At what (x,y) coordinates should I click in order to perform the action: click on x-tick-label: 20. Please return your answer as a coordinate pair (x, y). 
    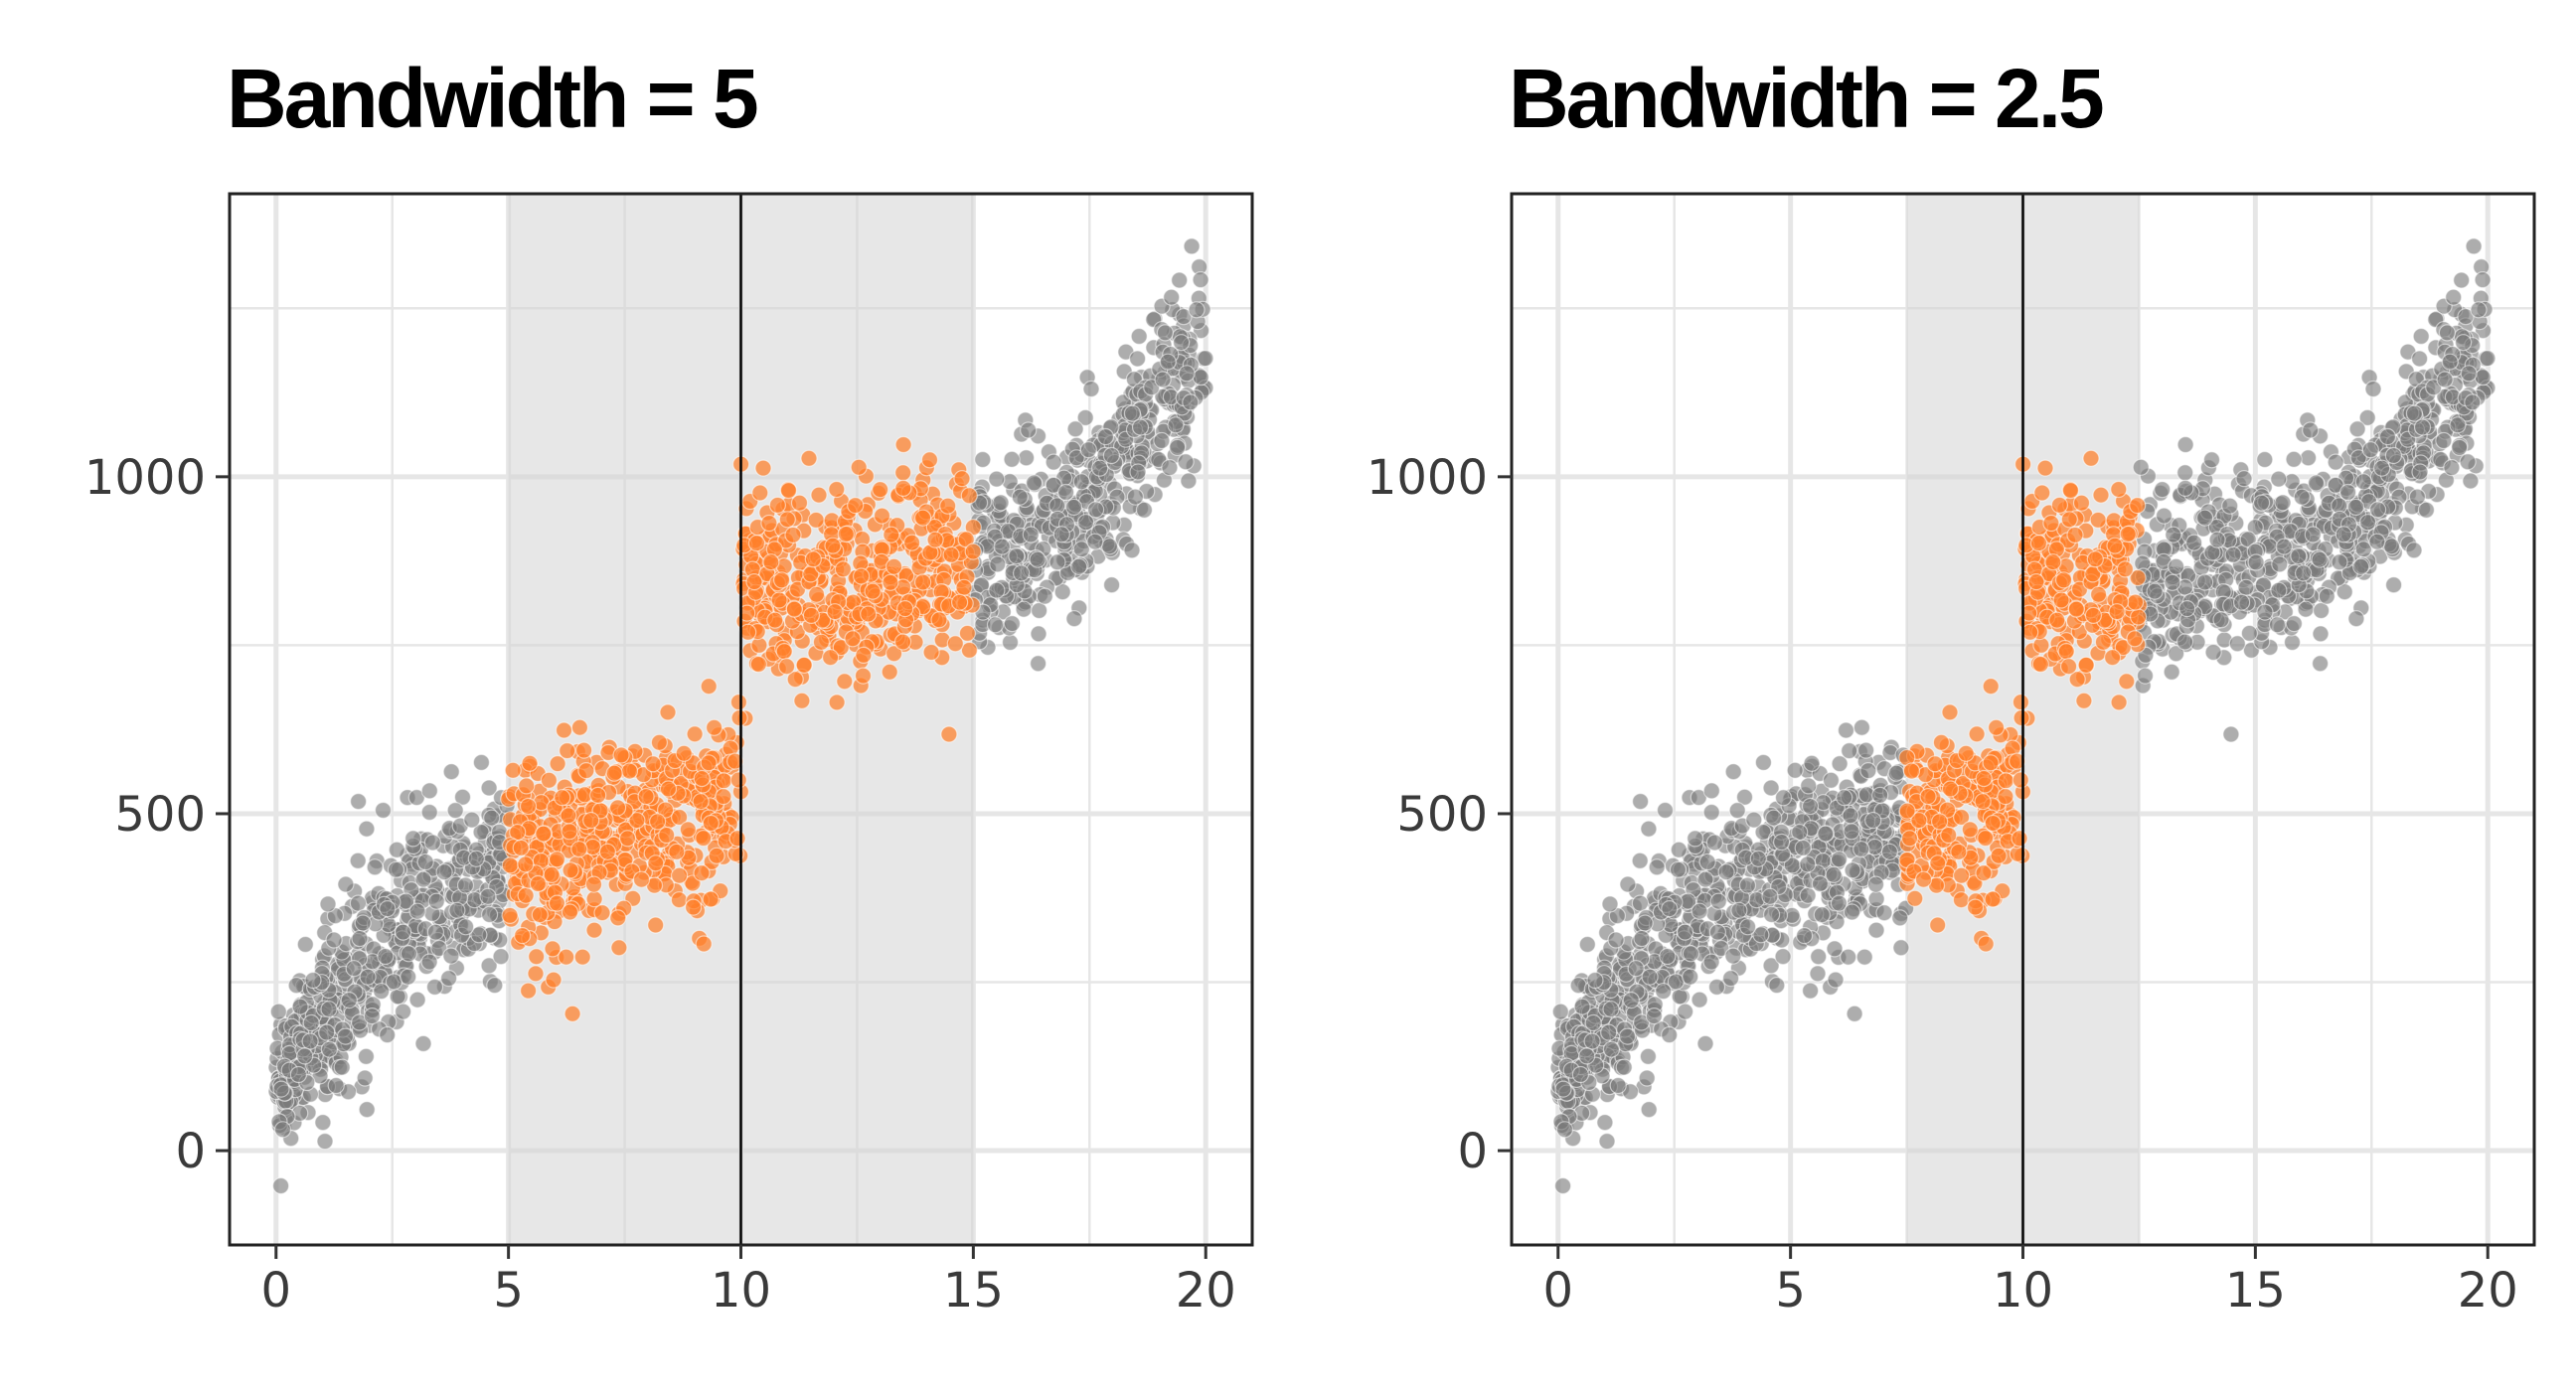
    Looking at the image, I should click on (2488, 1290).